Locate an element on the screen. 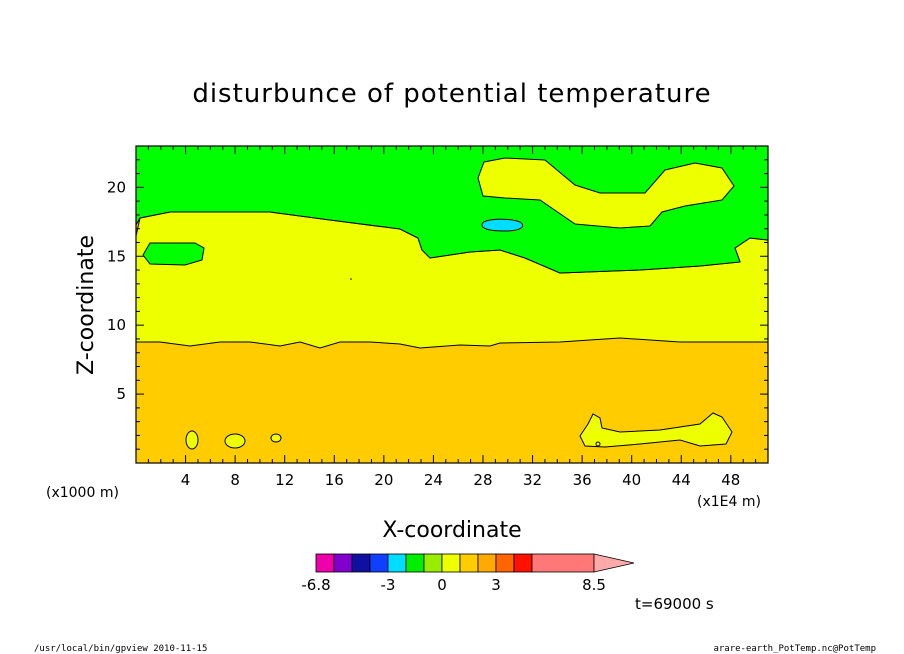  x-tick-label: 48 is located at coordinates (730, 480).